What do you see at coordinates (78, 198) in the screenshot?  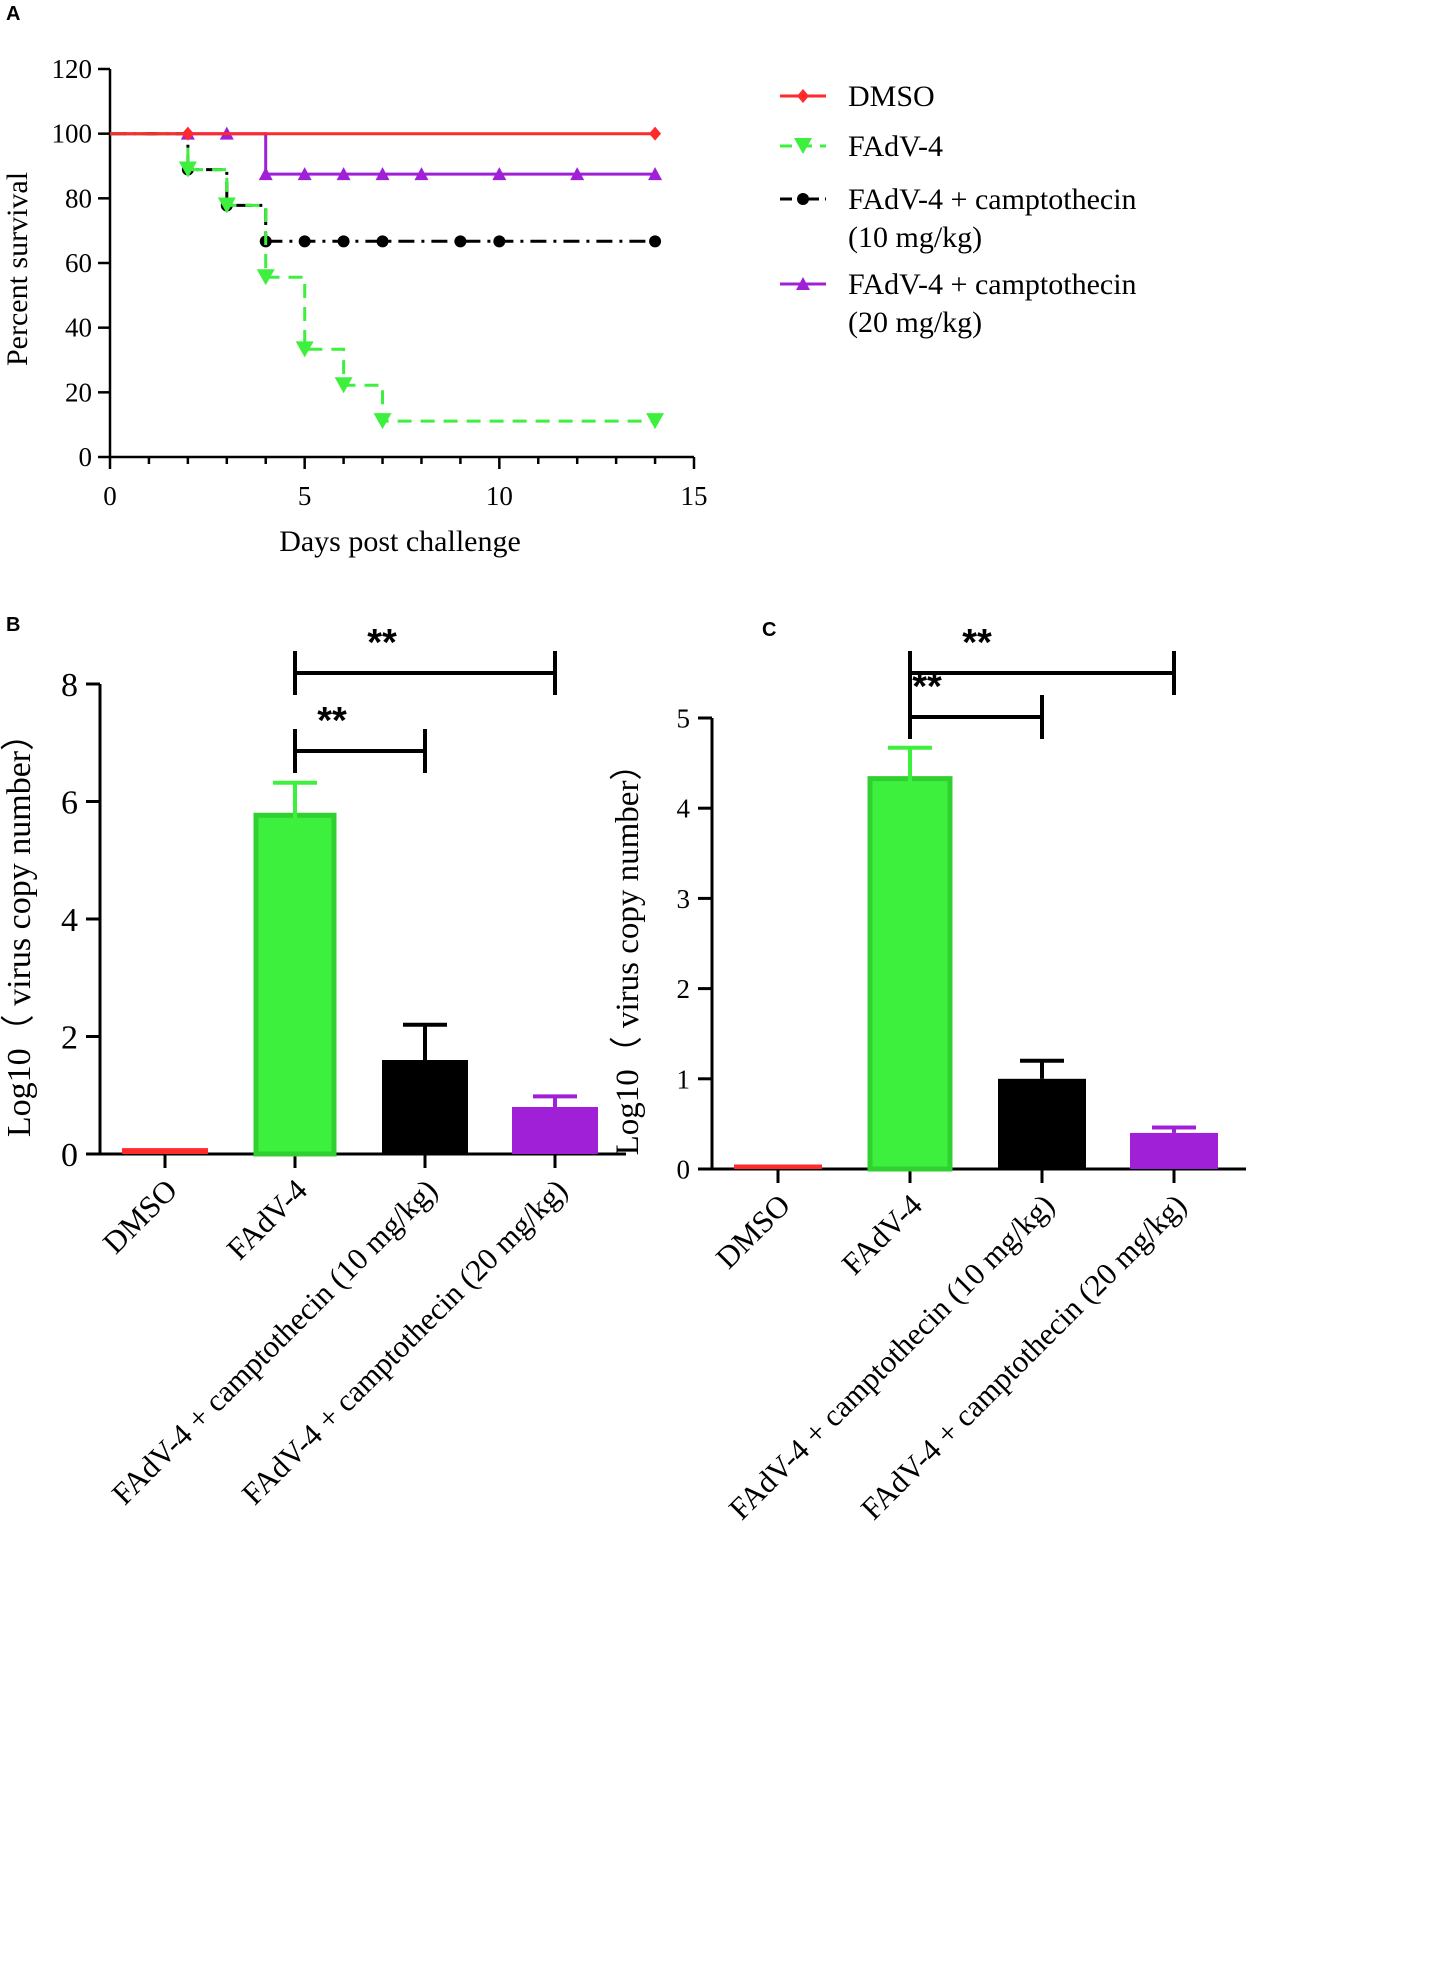 I see `y-tick-label: 80` at bounding box center [78, 198].